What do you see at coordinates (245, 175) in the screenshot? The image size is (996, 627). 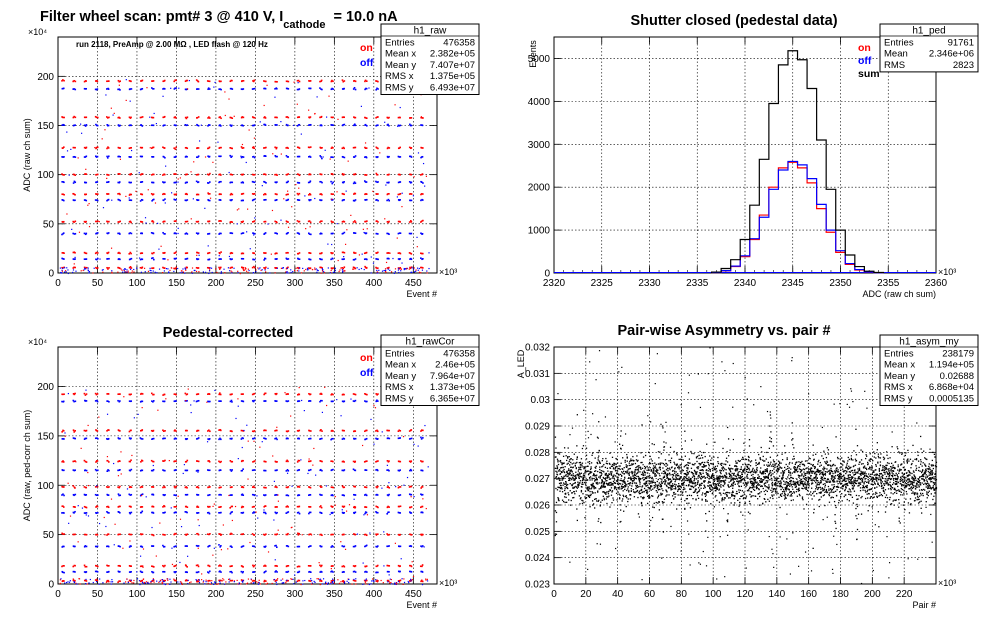 I see `data-points` at bounding box center [245, 175].